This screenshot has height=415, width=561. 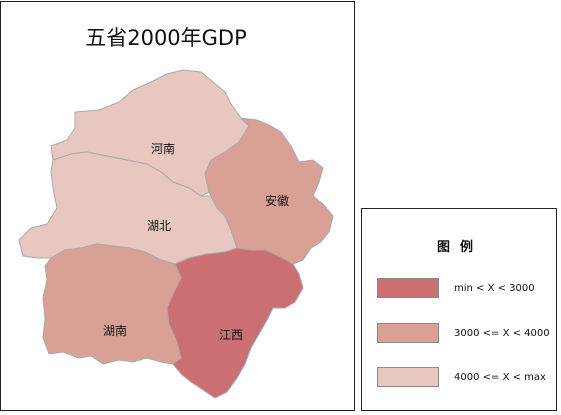 What do you see at coordinates (166, 38) in the screenshot?
I see `map-title: 五省2000年GDP` at bounding box center [166, 38].